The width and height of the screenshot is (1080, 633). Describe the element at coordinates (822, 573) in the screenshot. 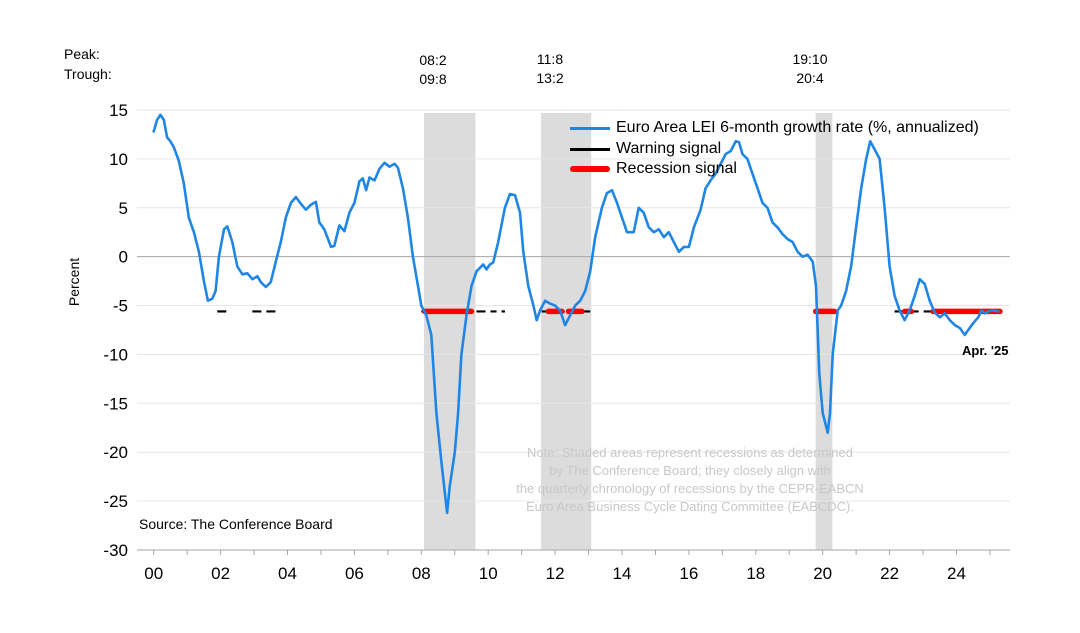

I see `x-tick-label: 20` at that location.